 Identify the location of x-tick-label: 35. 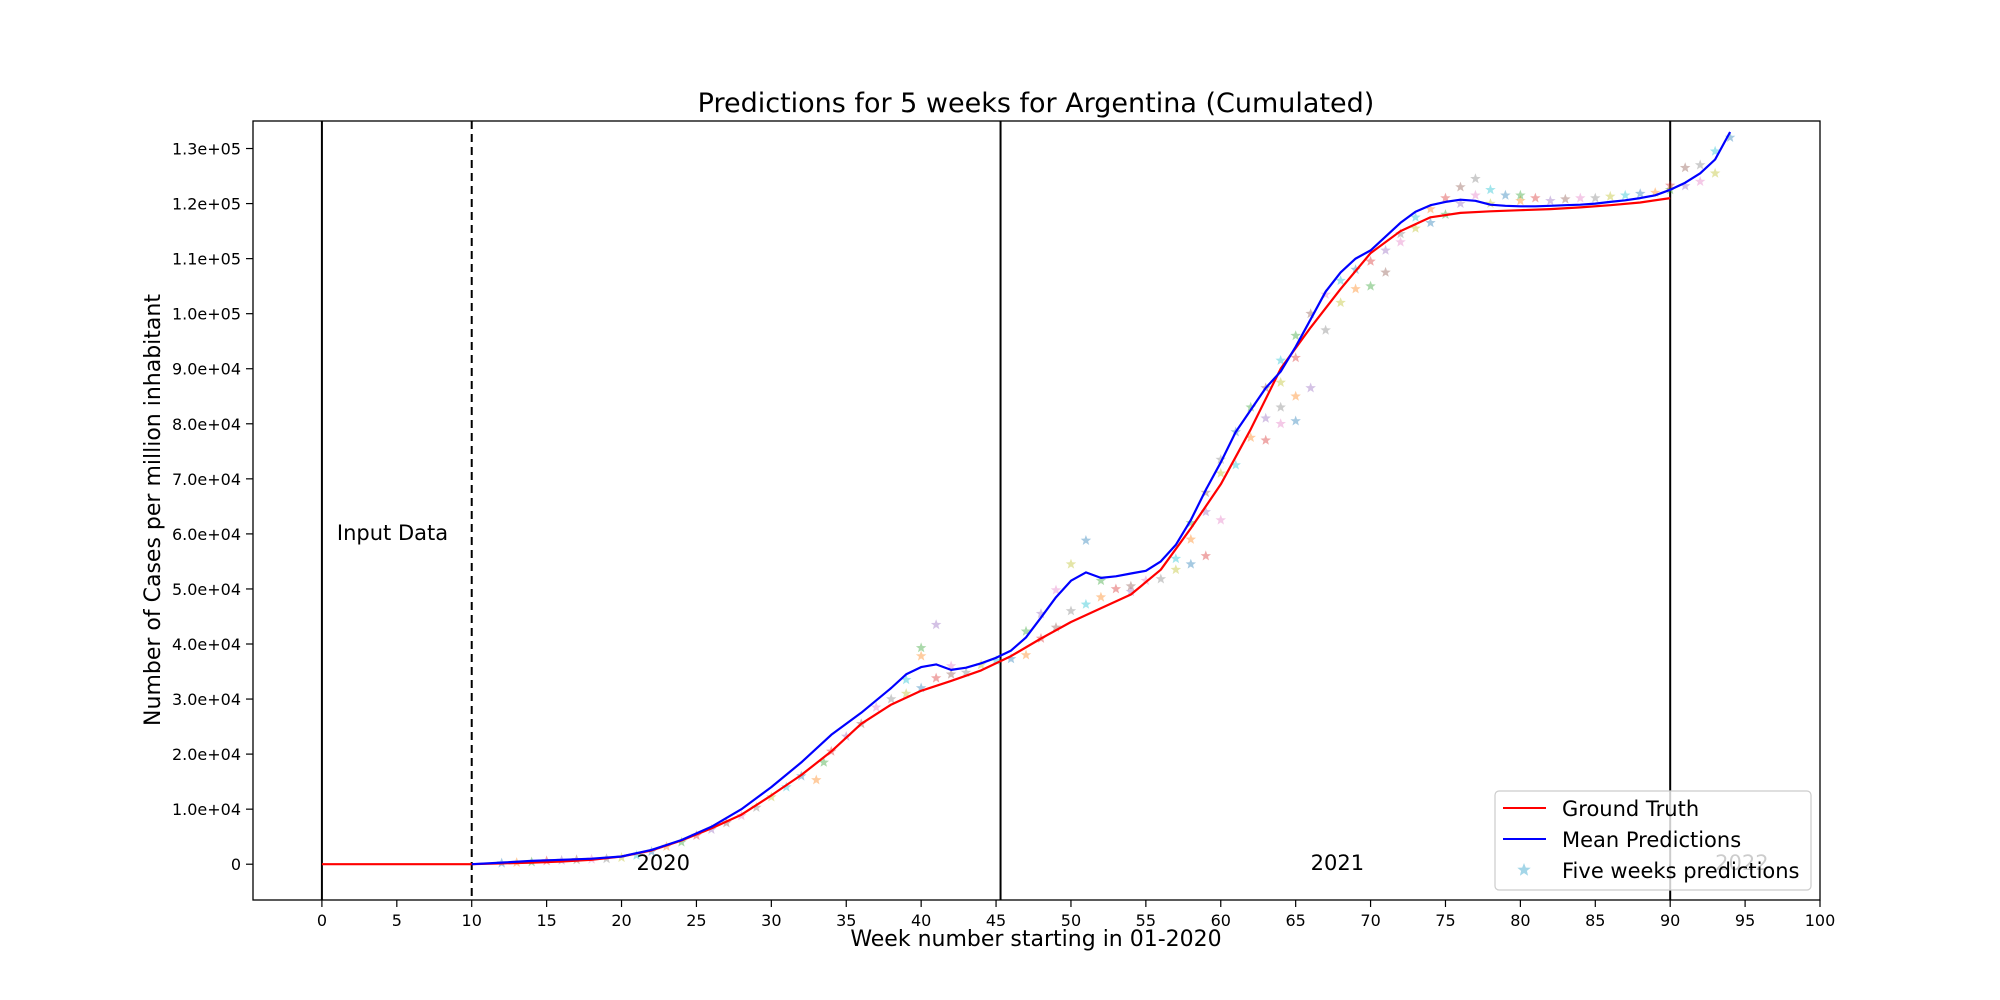
(846, 920).